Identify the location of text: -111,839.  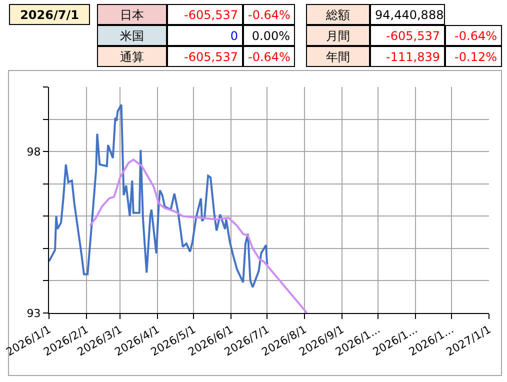
(407, 56).